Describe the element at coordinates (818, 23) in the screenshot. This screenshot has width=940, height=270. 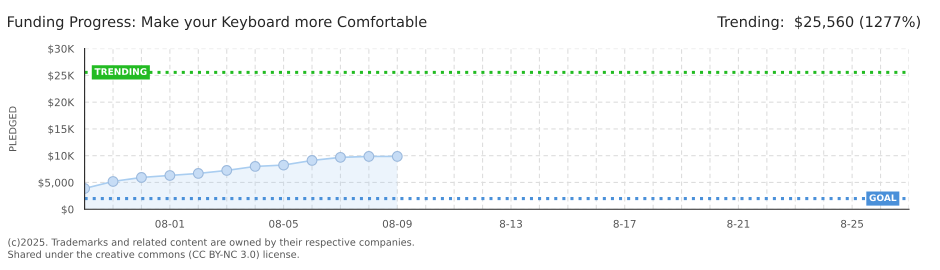
I see `chart-subtitle: Trending: $25,560 (1277%)` at that location.